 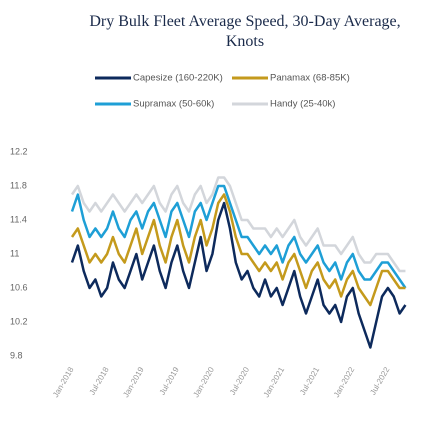 I want to click on legend-label: Handy (25-40k), so click(x=302, y=104).